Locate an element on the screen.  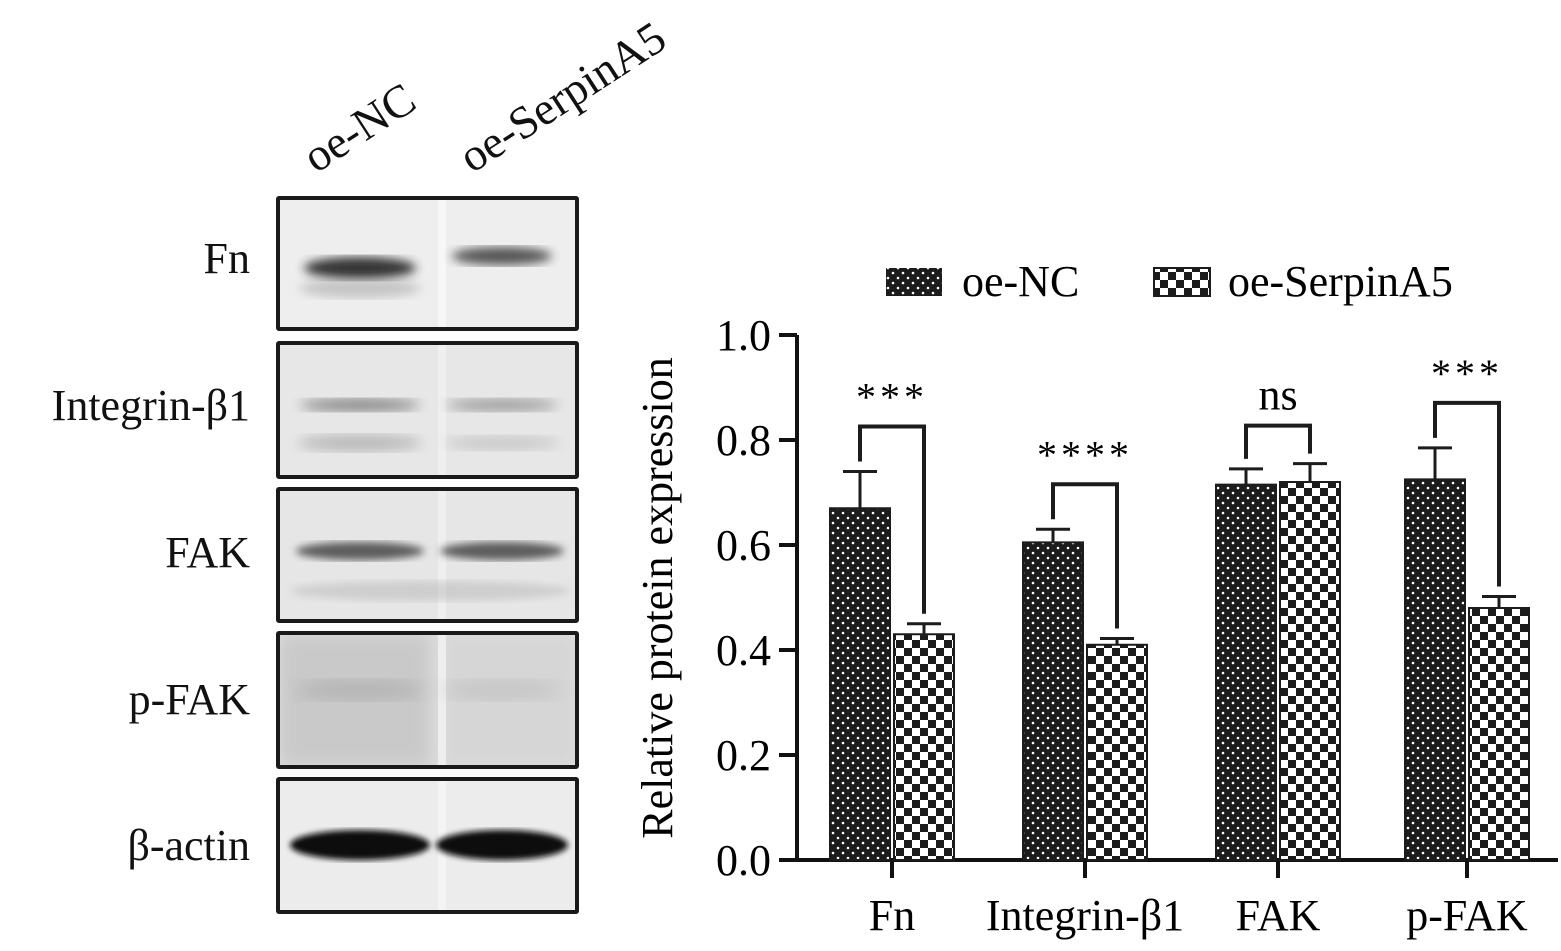
blot-panel-fak is located at coordinates (427, 555).